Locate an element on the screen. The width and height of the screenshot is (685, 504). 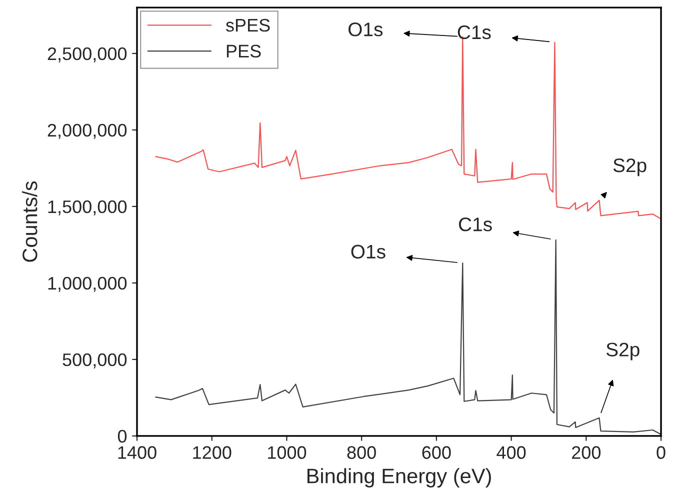
x-axis-title: Binding Energy (eV) is located at coordinates (399, 478).